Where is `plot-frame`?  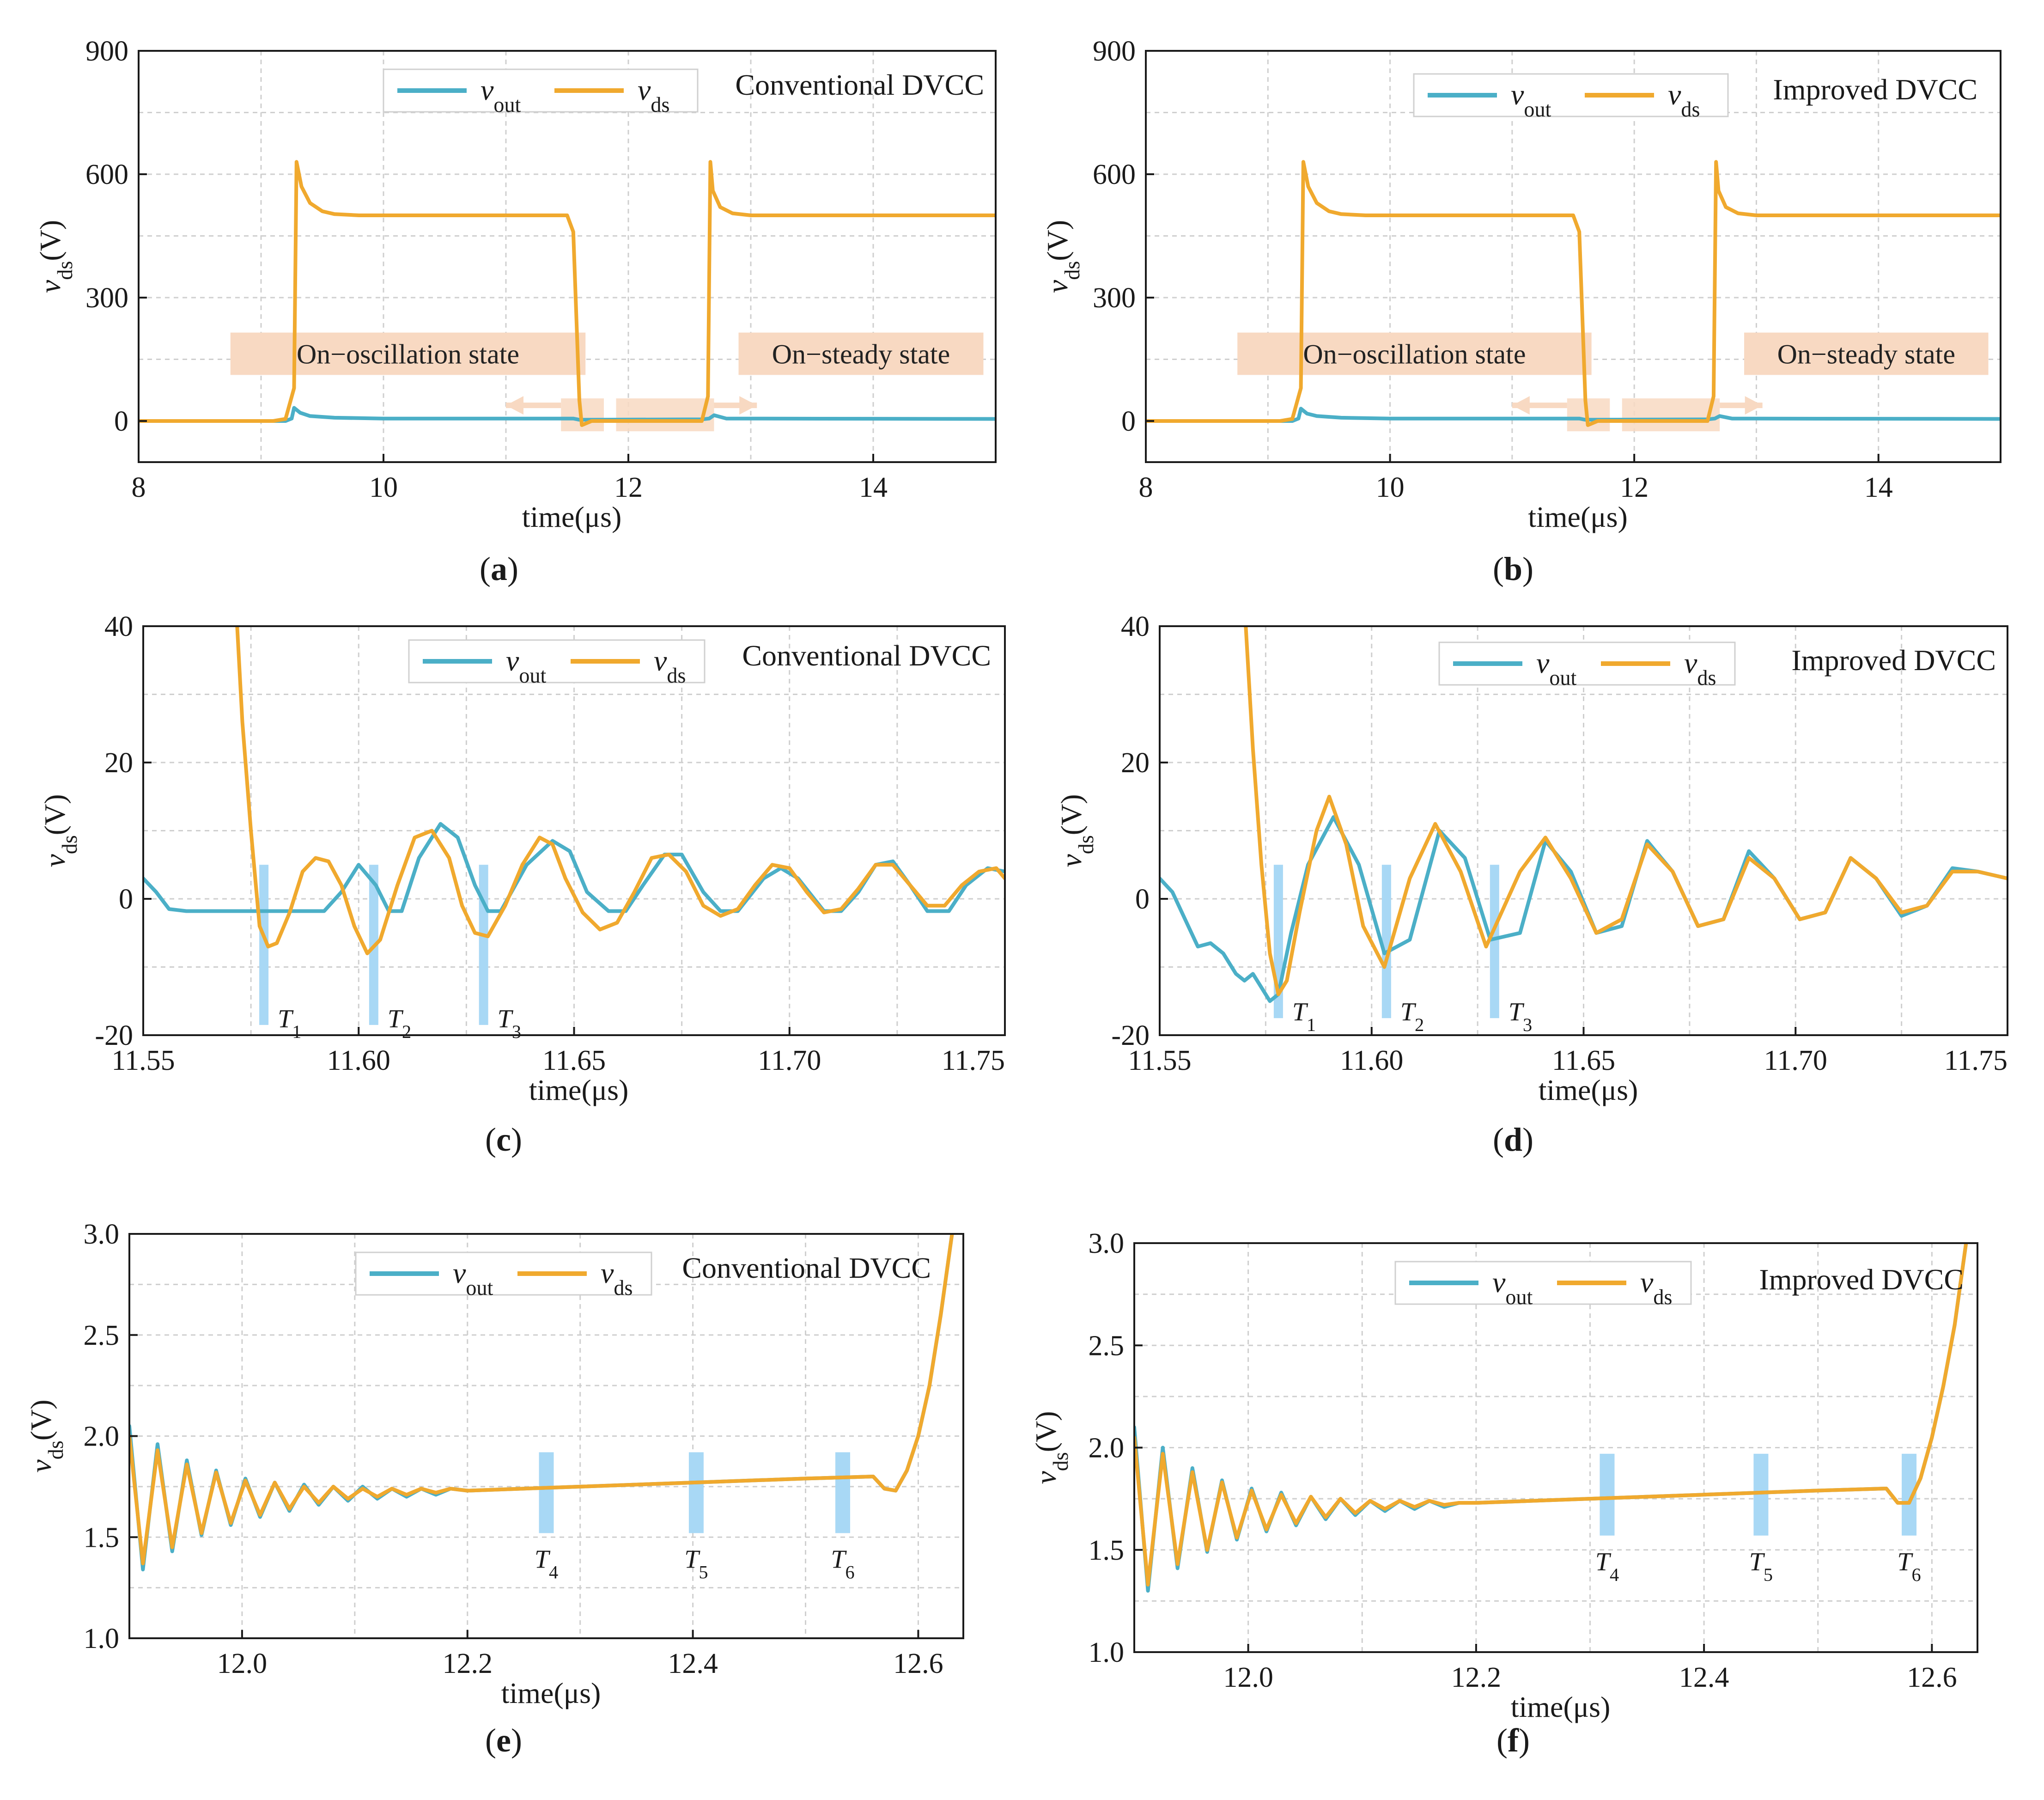 plot-frame is located at coordinates (568, 256).